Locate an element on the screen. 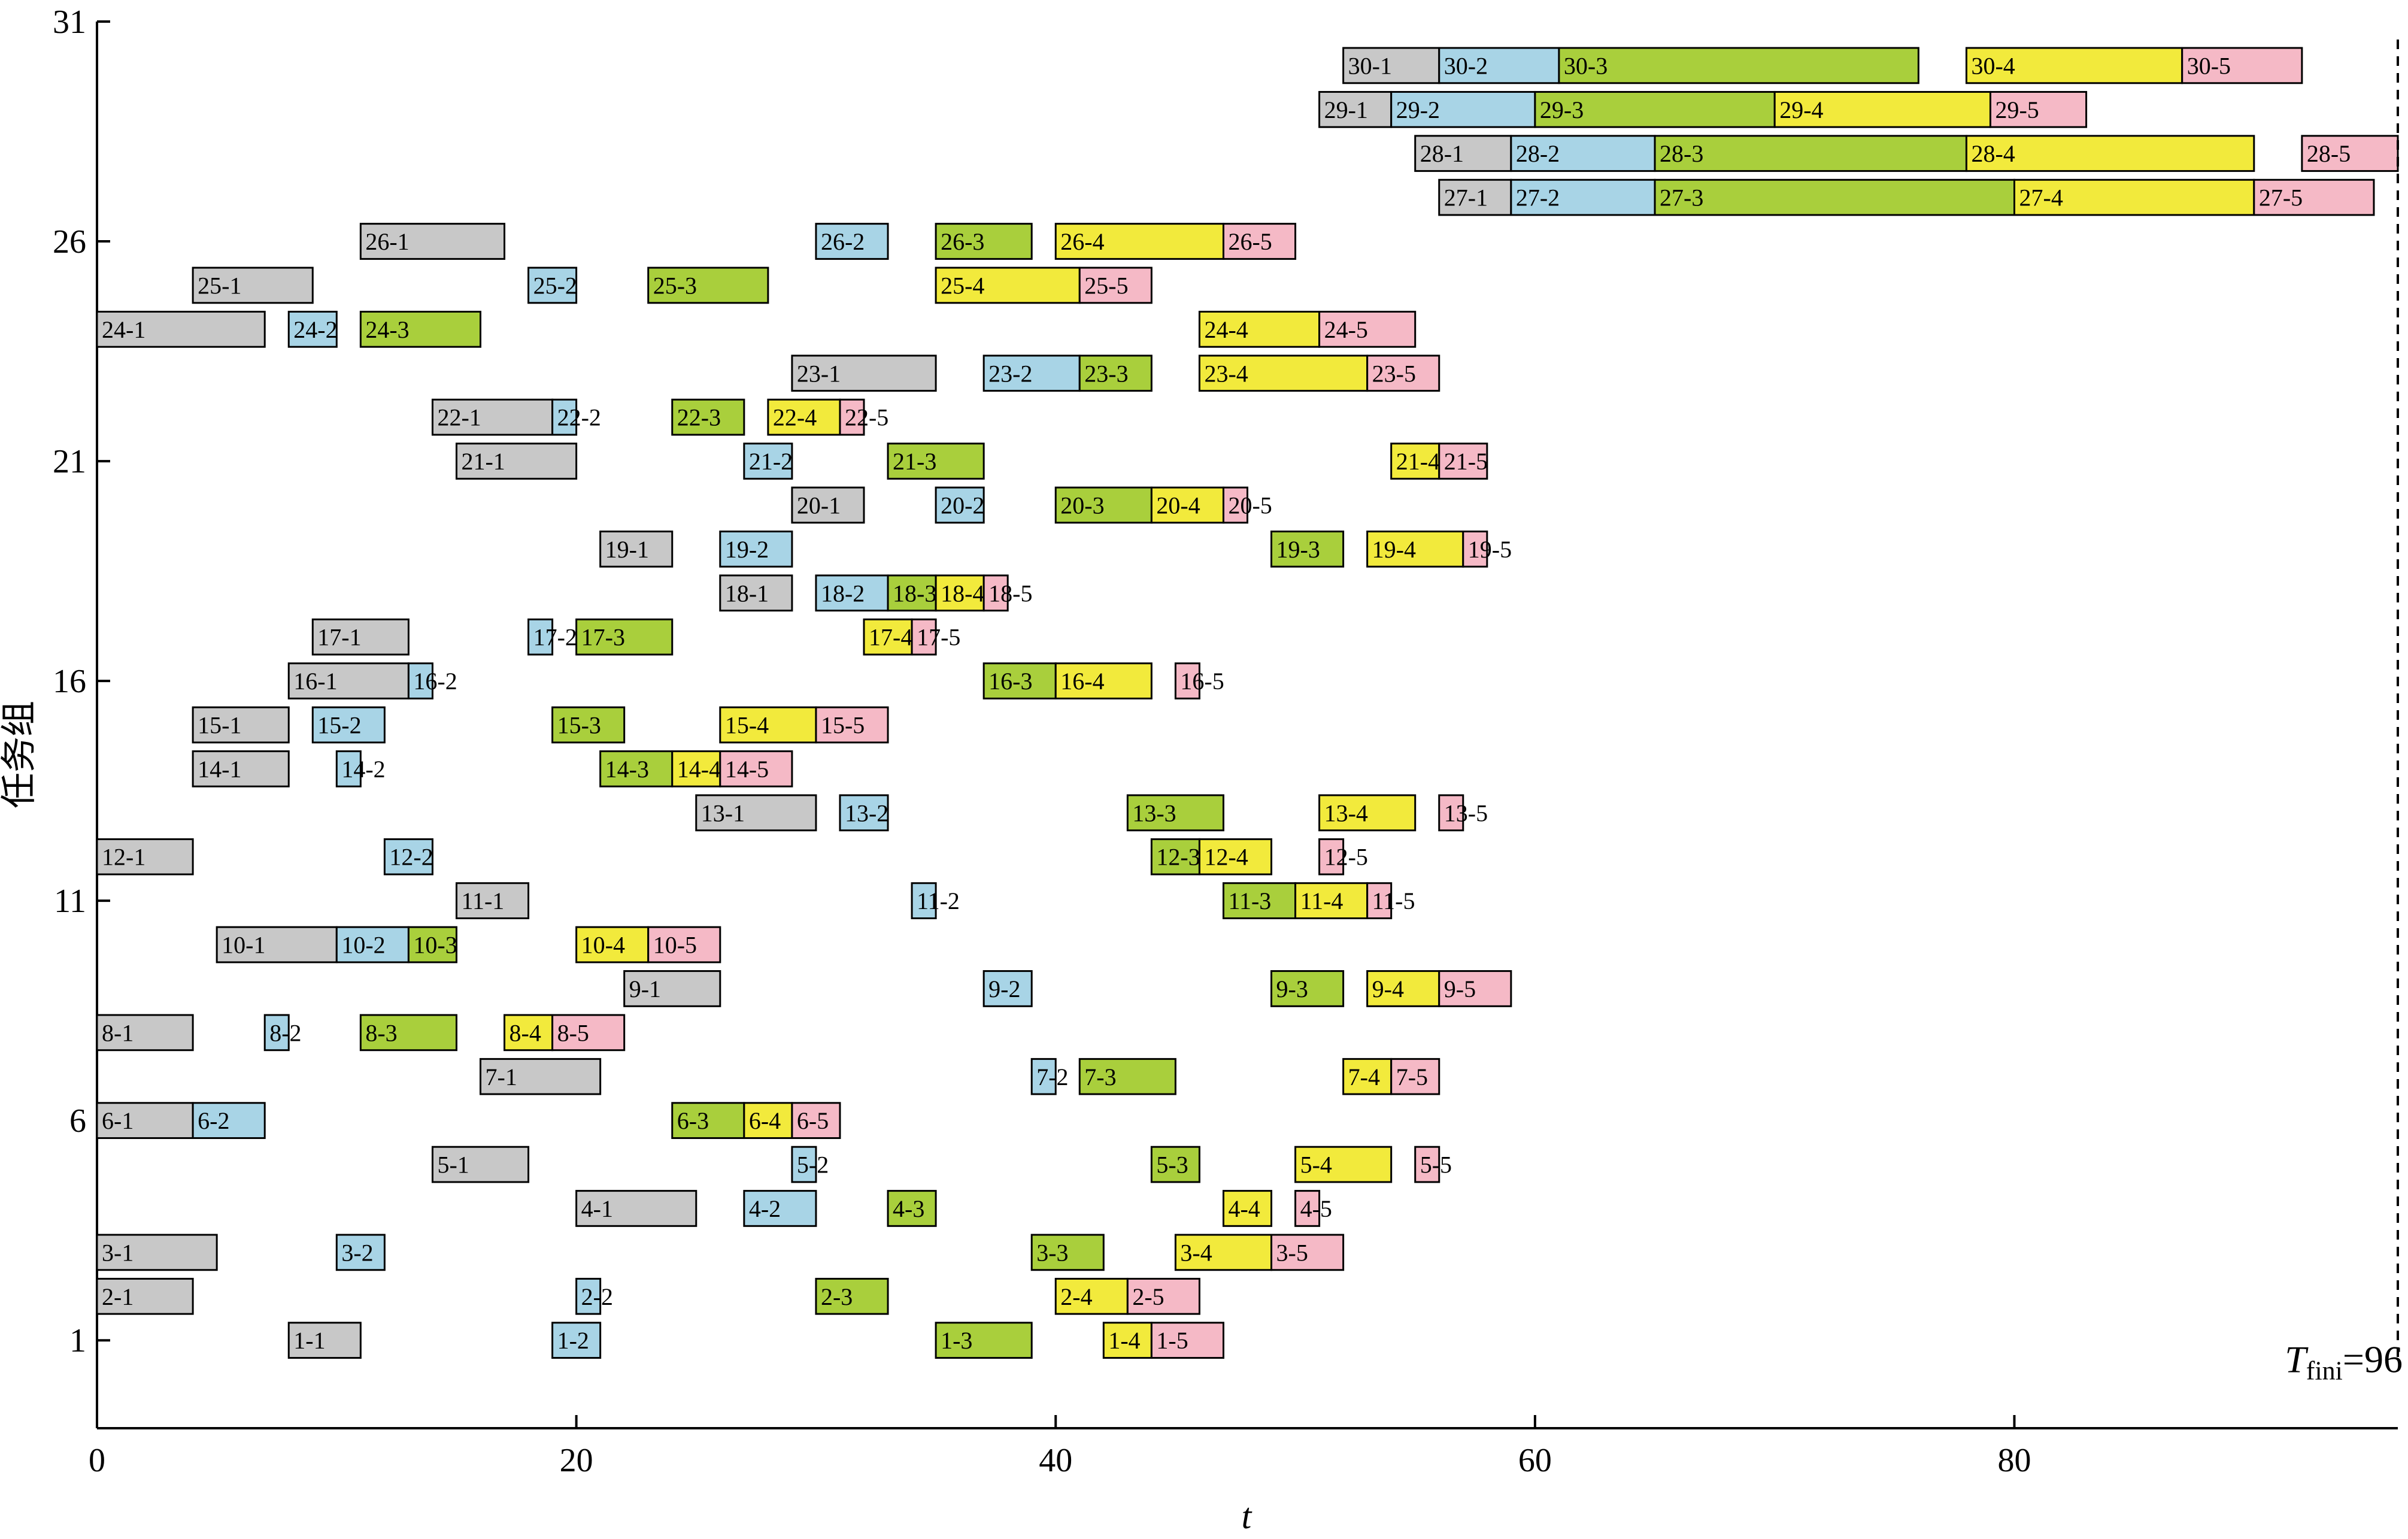 The height and width of the screenshot is (1539, 2408). task-bar-group: 6-2 is located at coordinates (229, 1121).